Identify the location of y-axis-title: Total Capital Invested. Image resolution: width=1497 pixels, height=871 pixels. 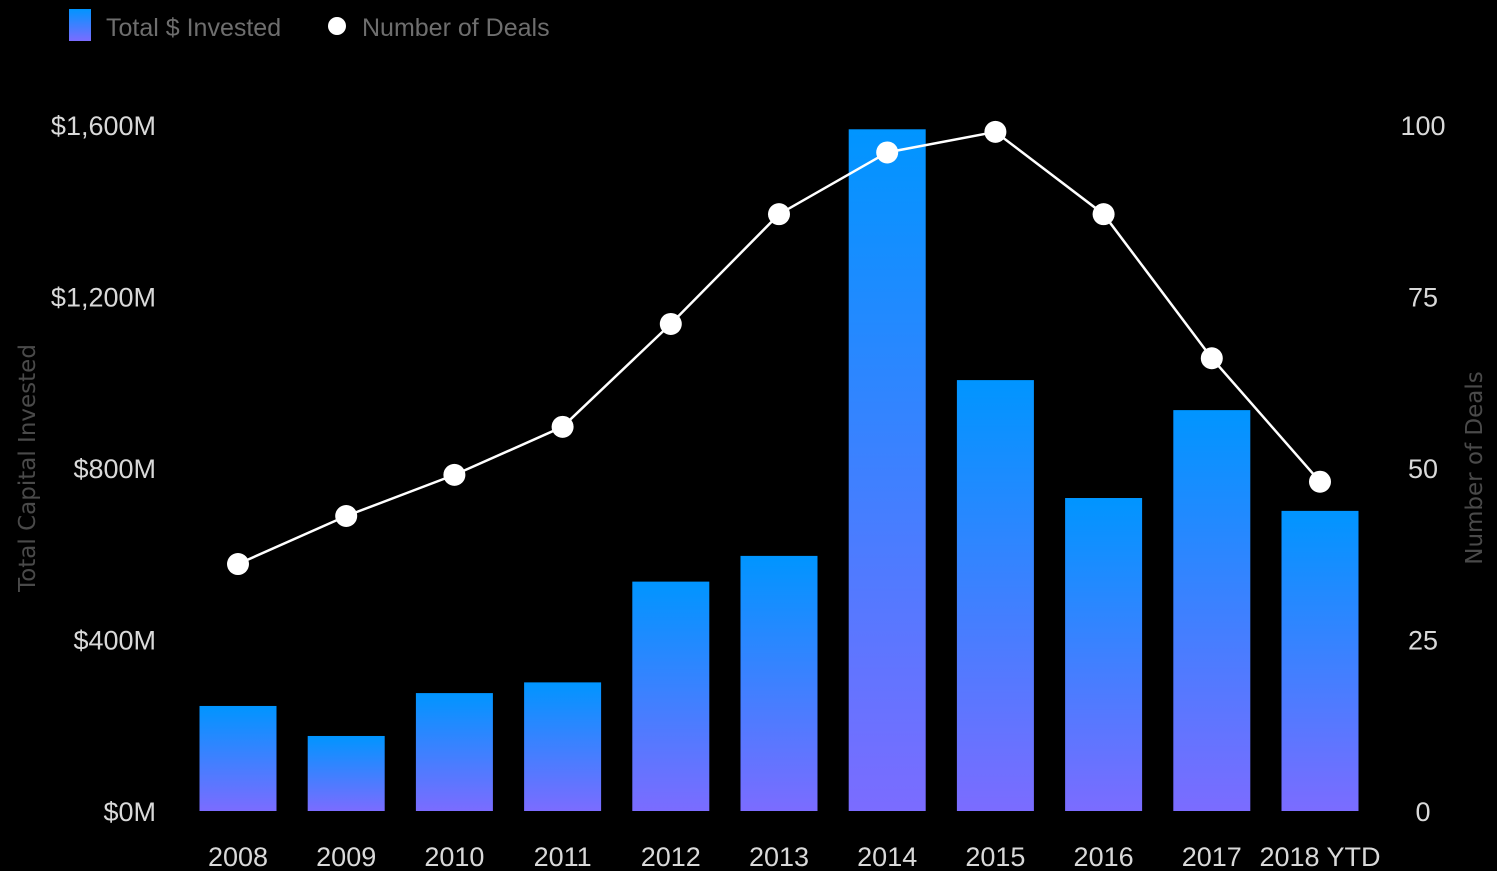
(28, 468).